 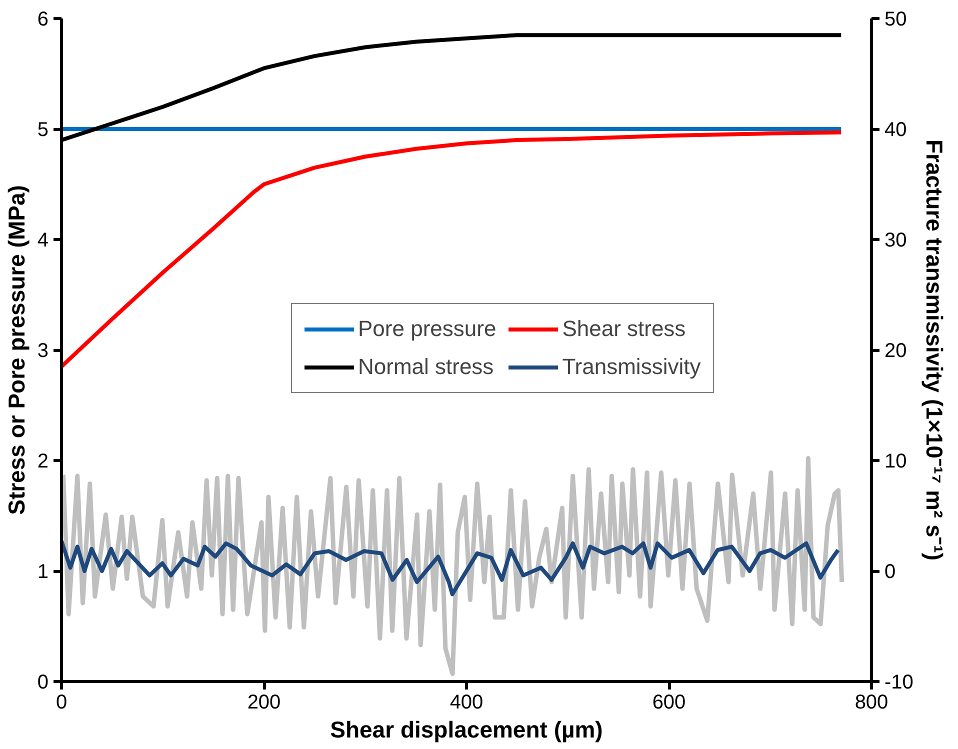 I want to click on y2-tick-label: 10, so click(x=895, y=461).